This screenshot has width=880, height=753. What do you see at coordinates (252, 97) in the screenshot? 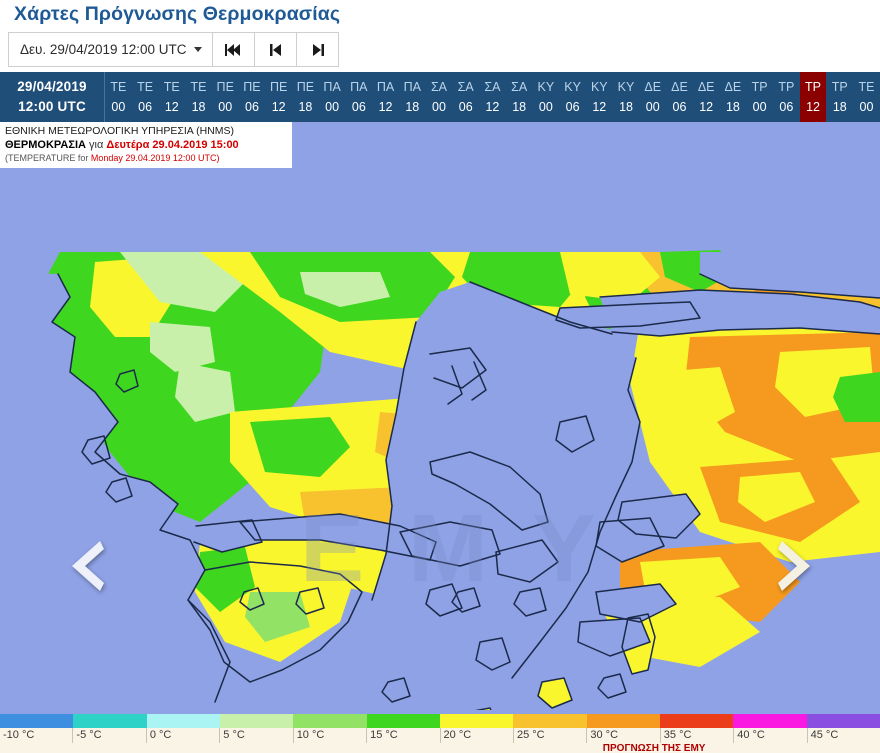
I see `timeline-step: ΠΕ 06` at bounding box center [252, 97].